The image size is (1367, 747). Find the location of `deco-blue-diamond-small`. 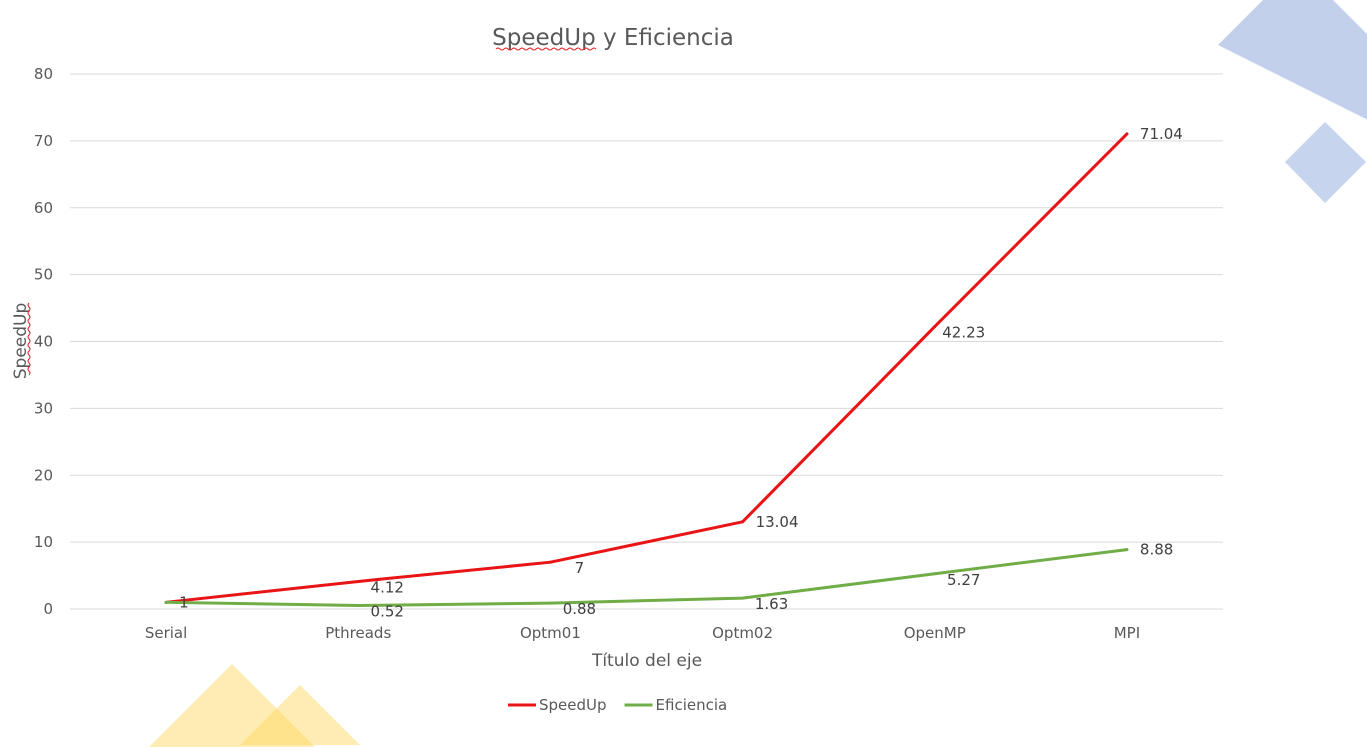

deco-blue-diamond-small is located at coordinates (1325, 162).